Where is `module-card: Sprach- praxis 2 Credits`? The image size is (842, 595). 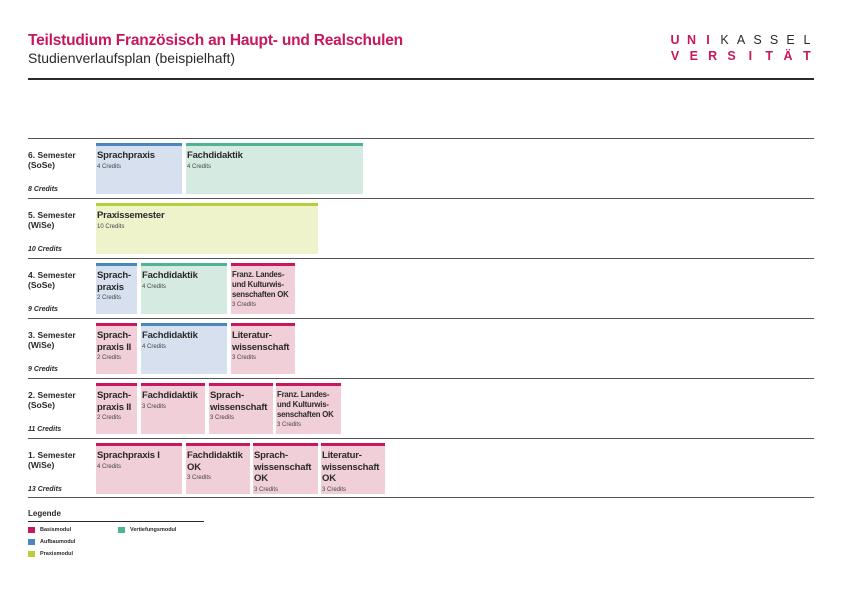 module-card: Sprach- praxis 2 Credits is located at coordinates (116, 288).